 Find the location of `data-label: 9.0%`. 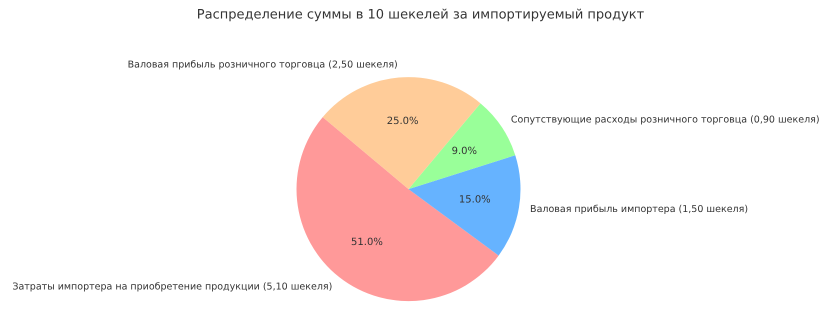

data-label: 9.0% is located at coordinates (465, 151).